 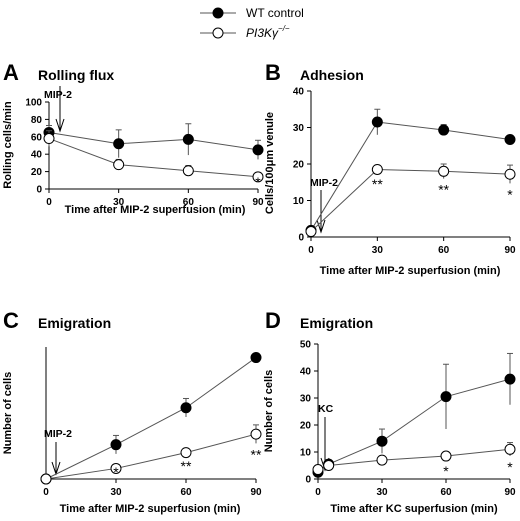 I want to click on y-tick-label: 0, so click(x=301, y=238).